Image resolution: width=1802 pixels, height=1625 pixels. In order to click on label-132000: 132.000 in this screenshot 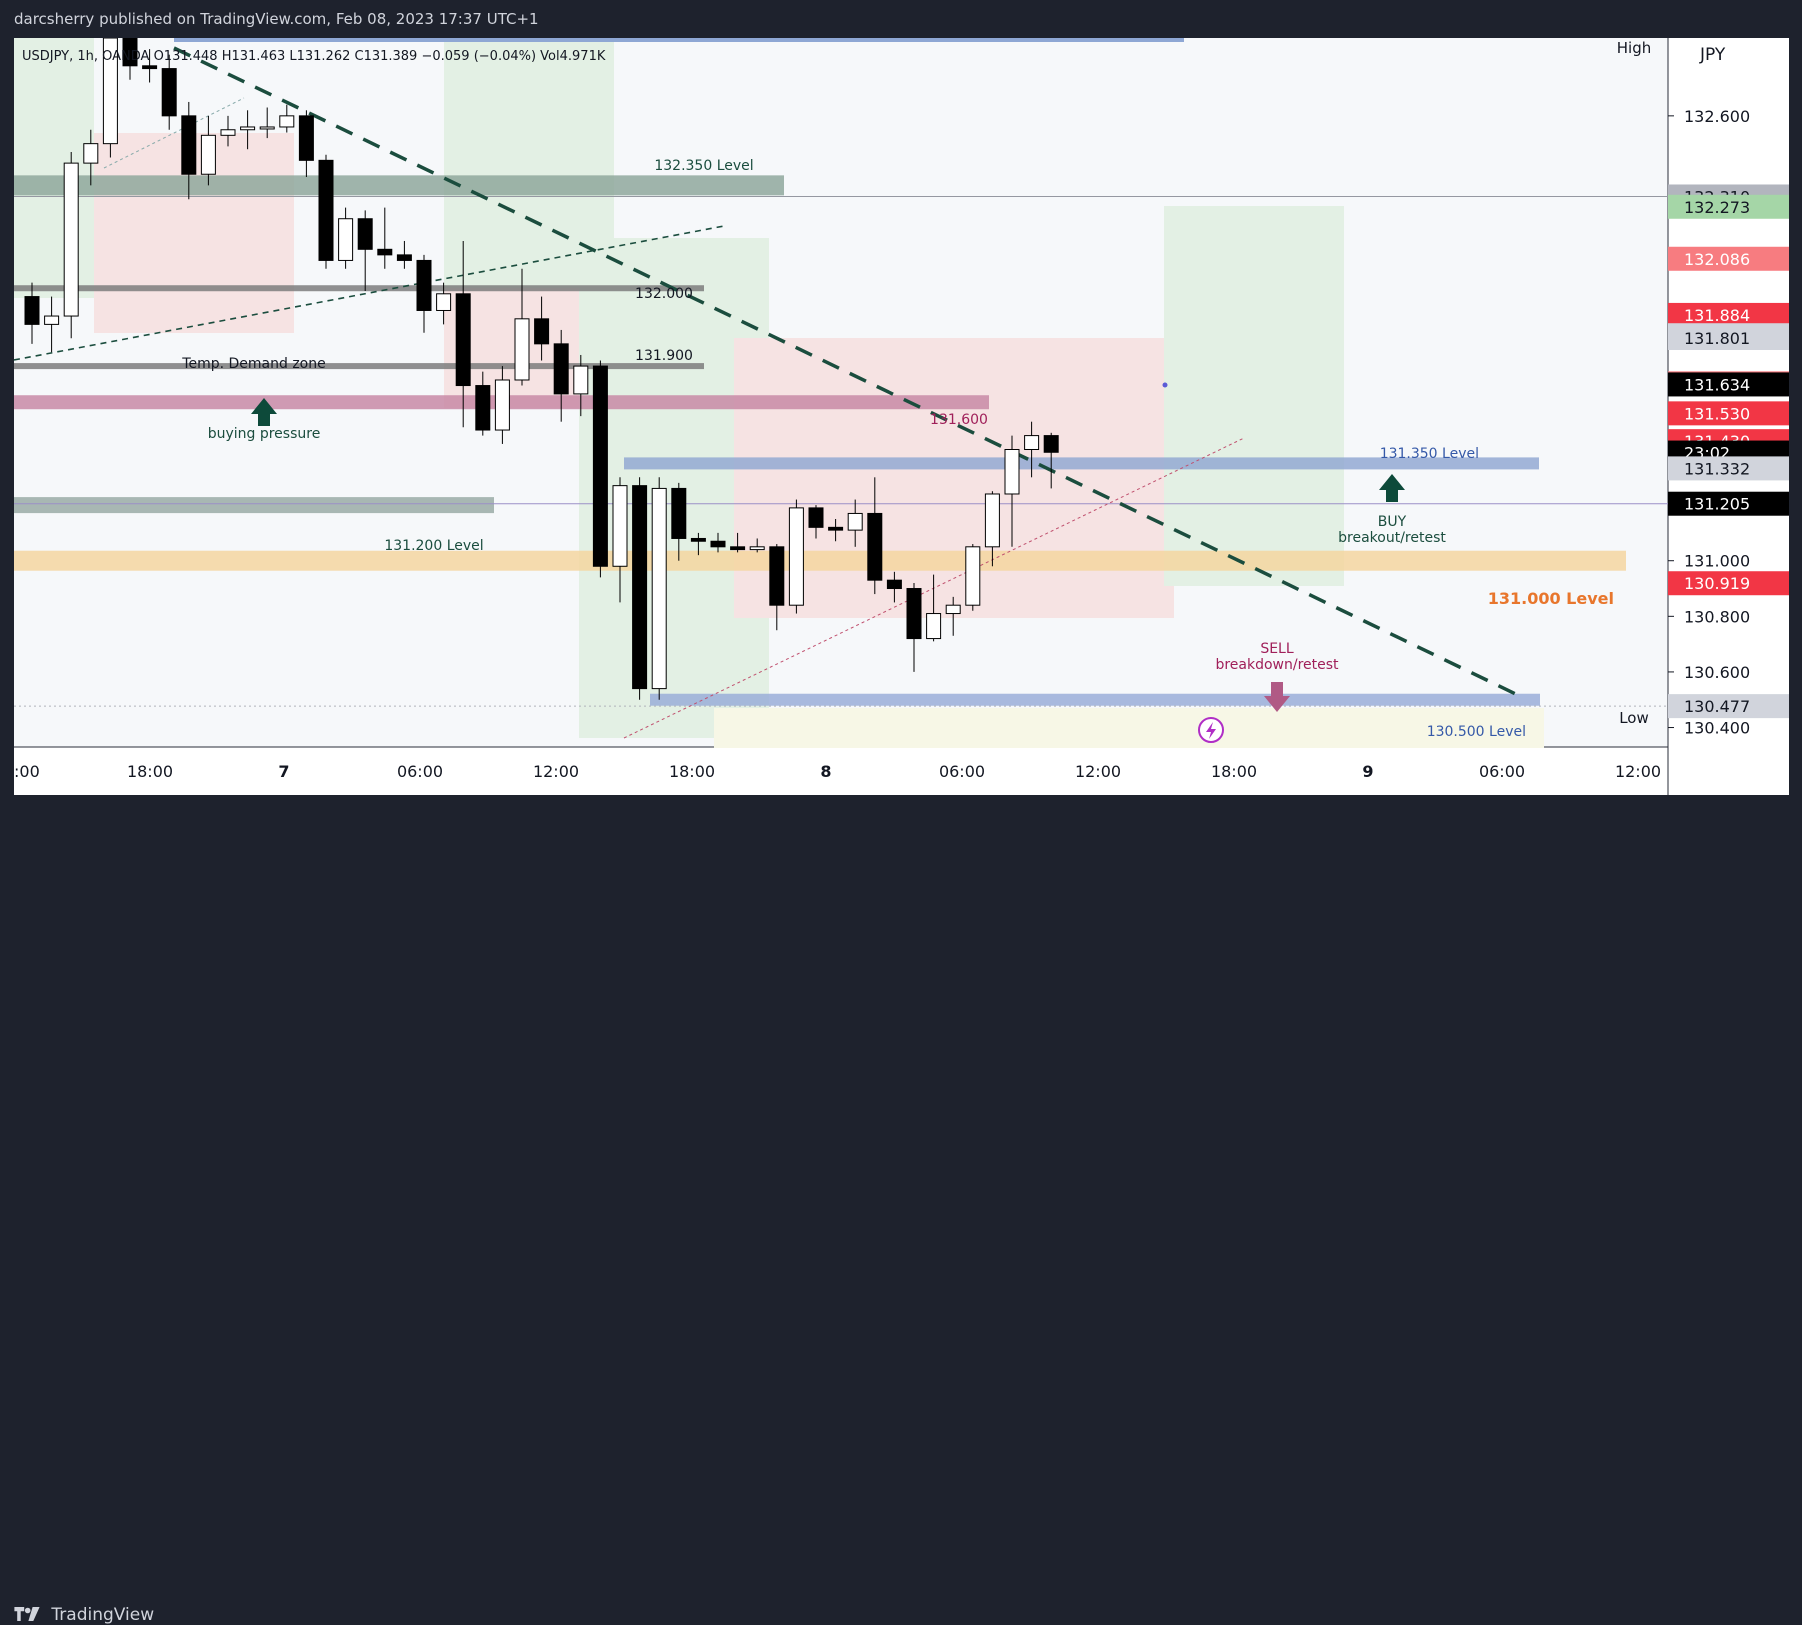, I will do `click(664, 294)`.